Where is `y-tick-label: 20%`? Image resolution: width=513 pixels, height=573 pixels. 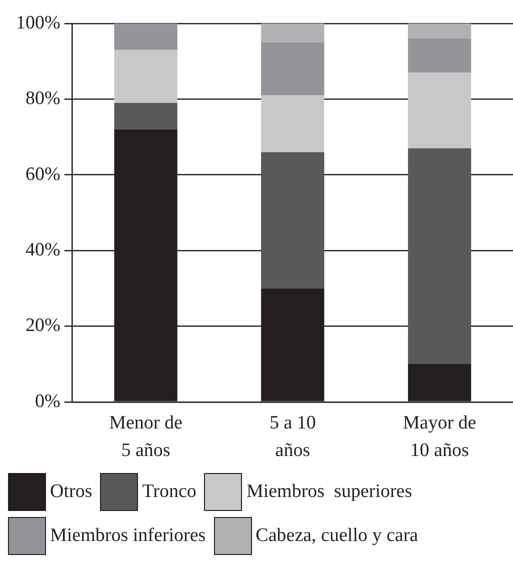 y-tick-label: 20% is located at coordinates (43, 325).